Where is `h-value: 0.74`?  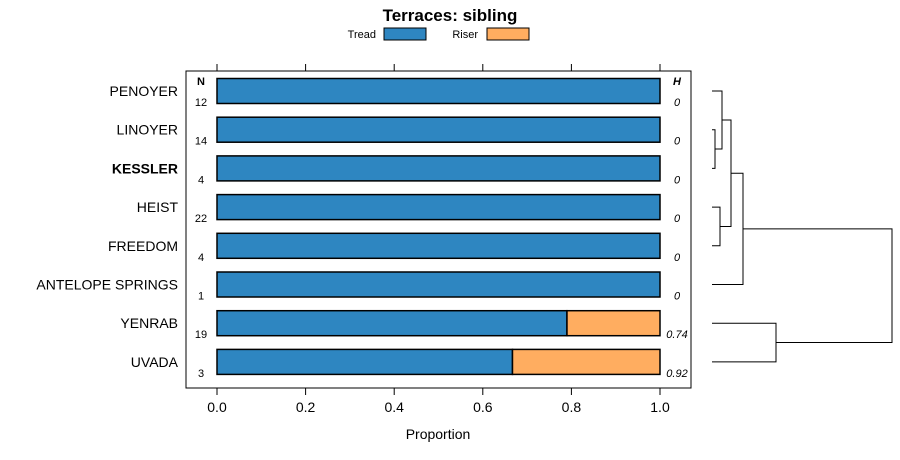 h-value: 0.74 is located at coordinates (676, 335).